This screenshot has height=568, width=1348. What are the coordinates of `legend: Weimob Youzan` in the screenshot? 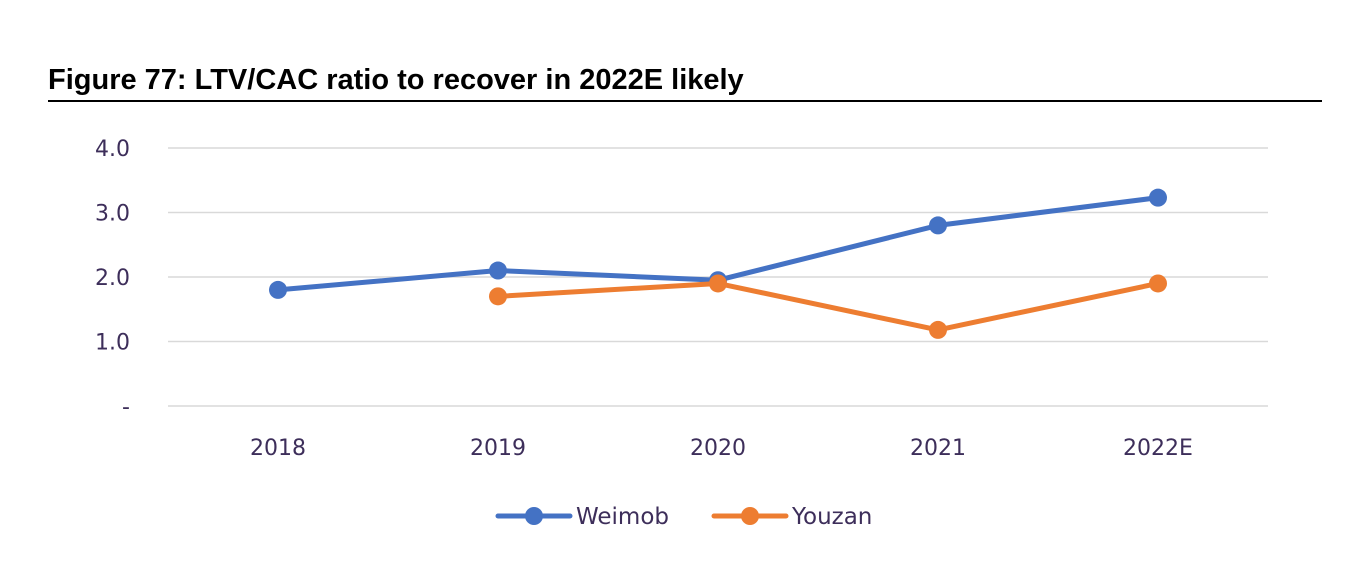 It's located at (683, 517).